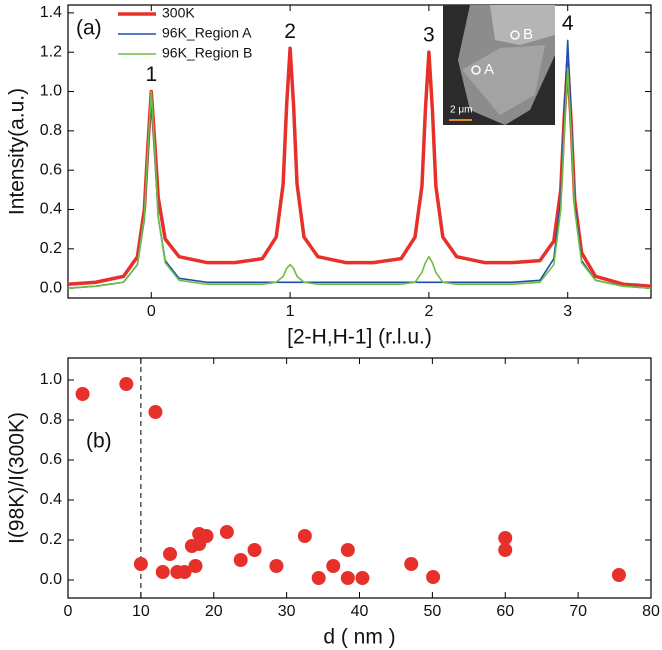  I want to click on inset-label: B, so click(528, 34).